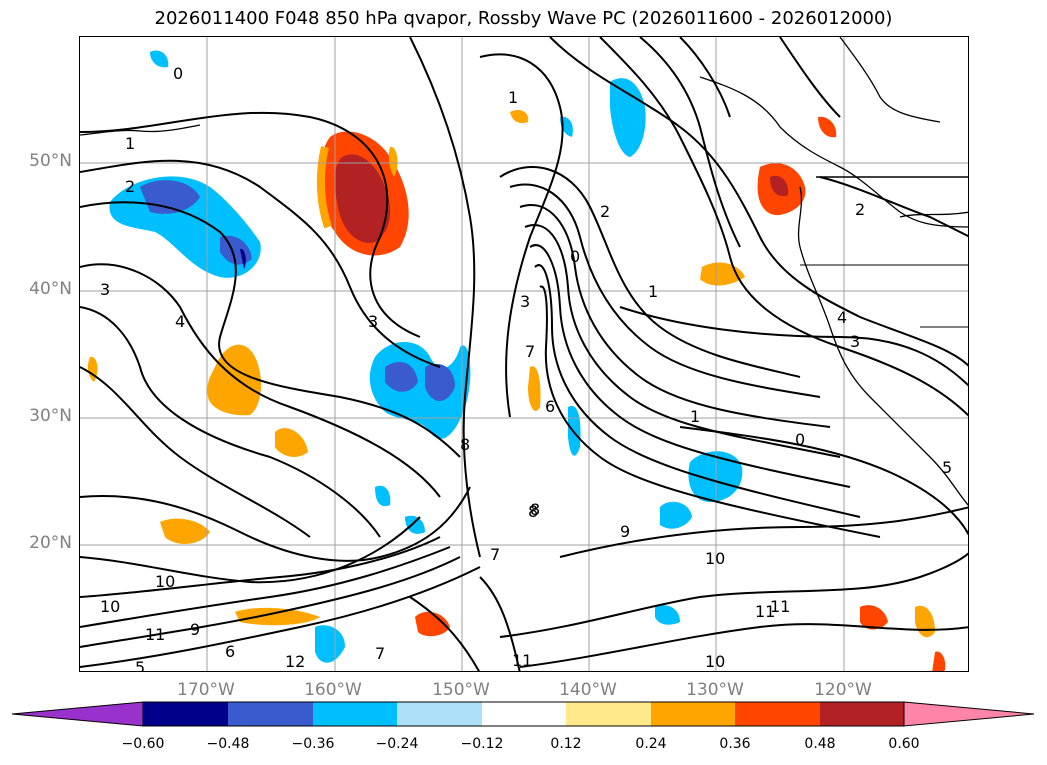 This screenshot has height=765, width=1047. I want to click on lon-label-170w: 170°W, so click(206, 690).